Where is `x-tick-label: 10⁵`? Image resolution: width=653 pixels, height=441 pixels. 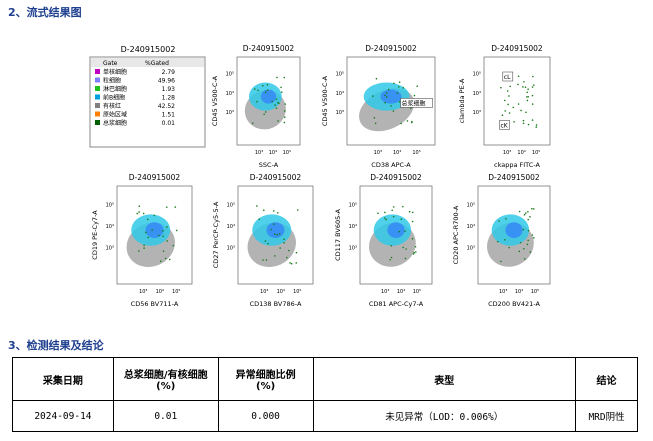 x-tick-label: 10⁵ is located at coordinates (535, 292).